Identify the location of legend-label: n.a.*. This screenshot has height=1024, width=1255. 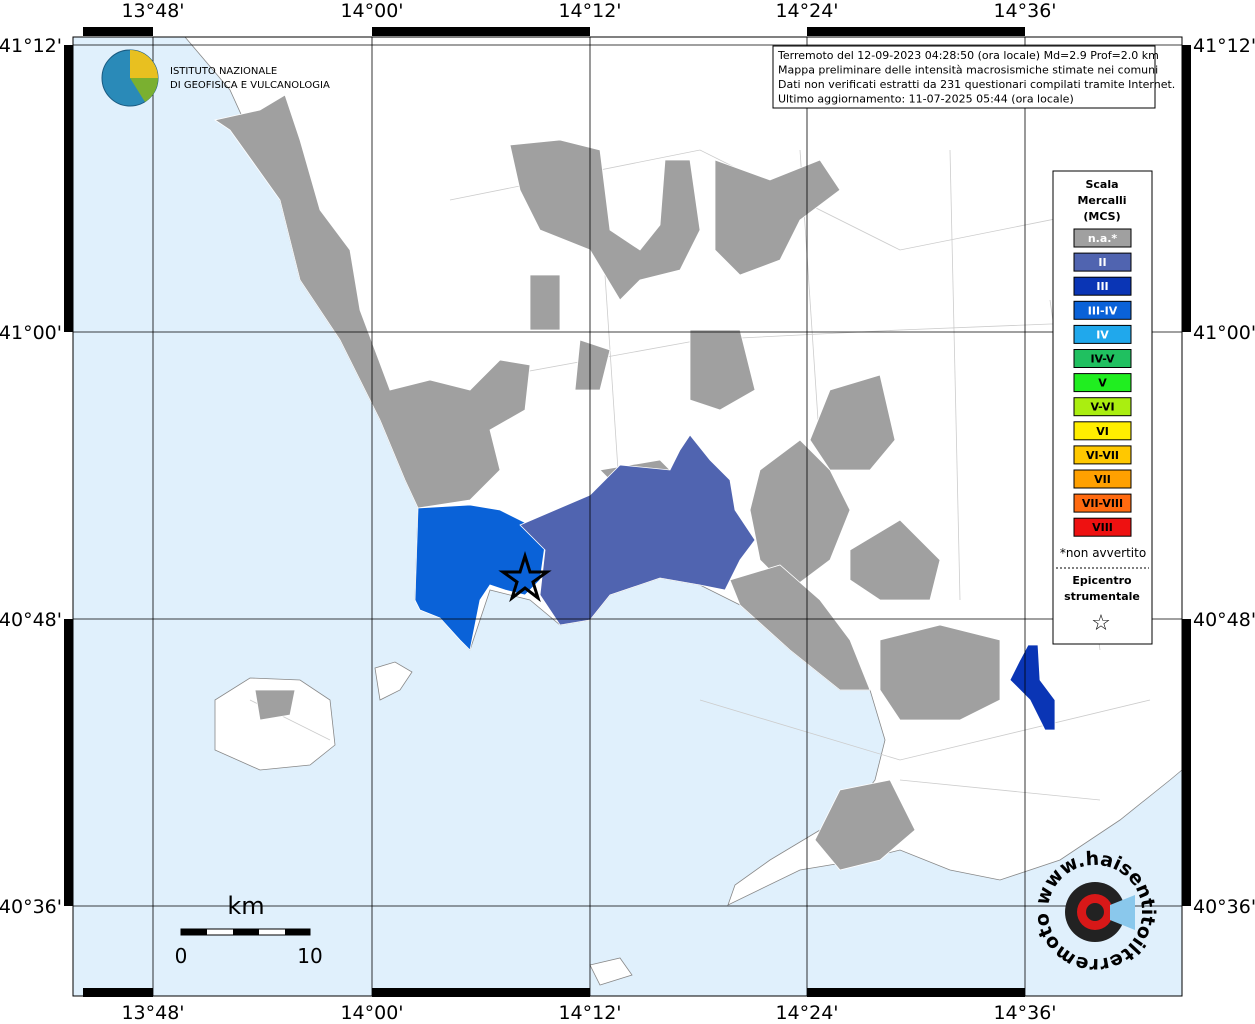
(1103, 238).